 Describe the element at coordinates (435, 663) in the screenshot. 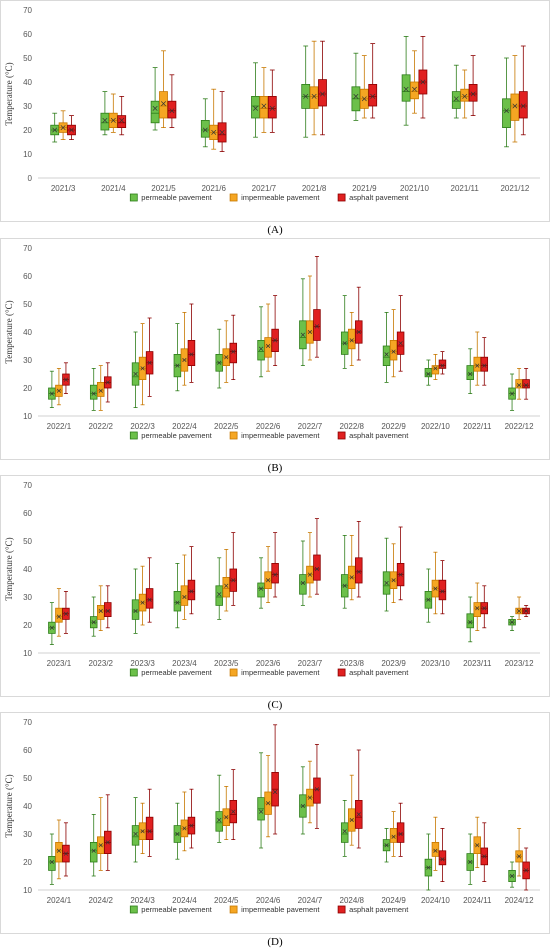

I see `x-tick-label: 2023/10` at that location.